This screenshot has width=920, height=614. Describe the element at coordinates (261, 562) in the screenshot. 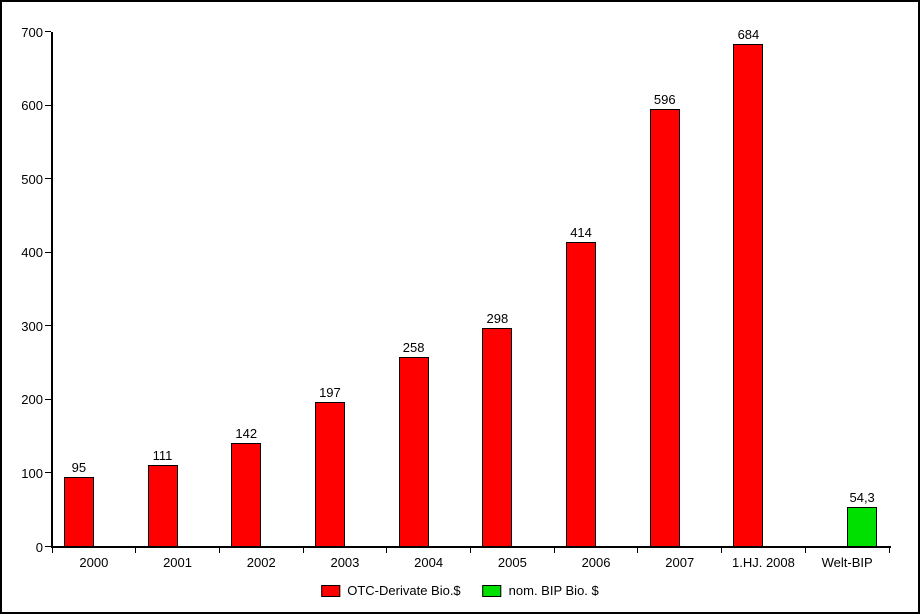

I see `x-axis-category-label: 2002` at that location.